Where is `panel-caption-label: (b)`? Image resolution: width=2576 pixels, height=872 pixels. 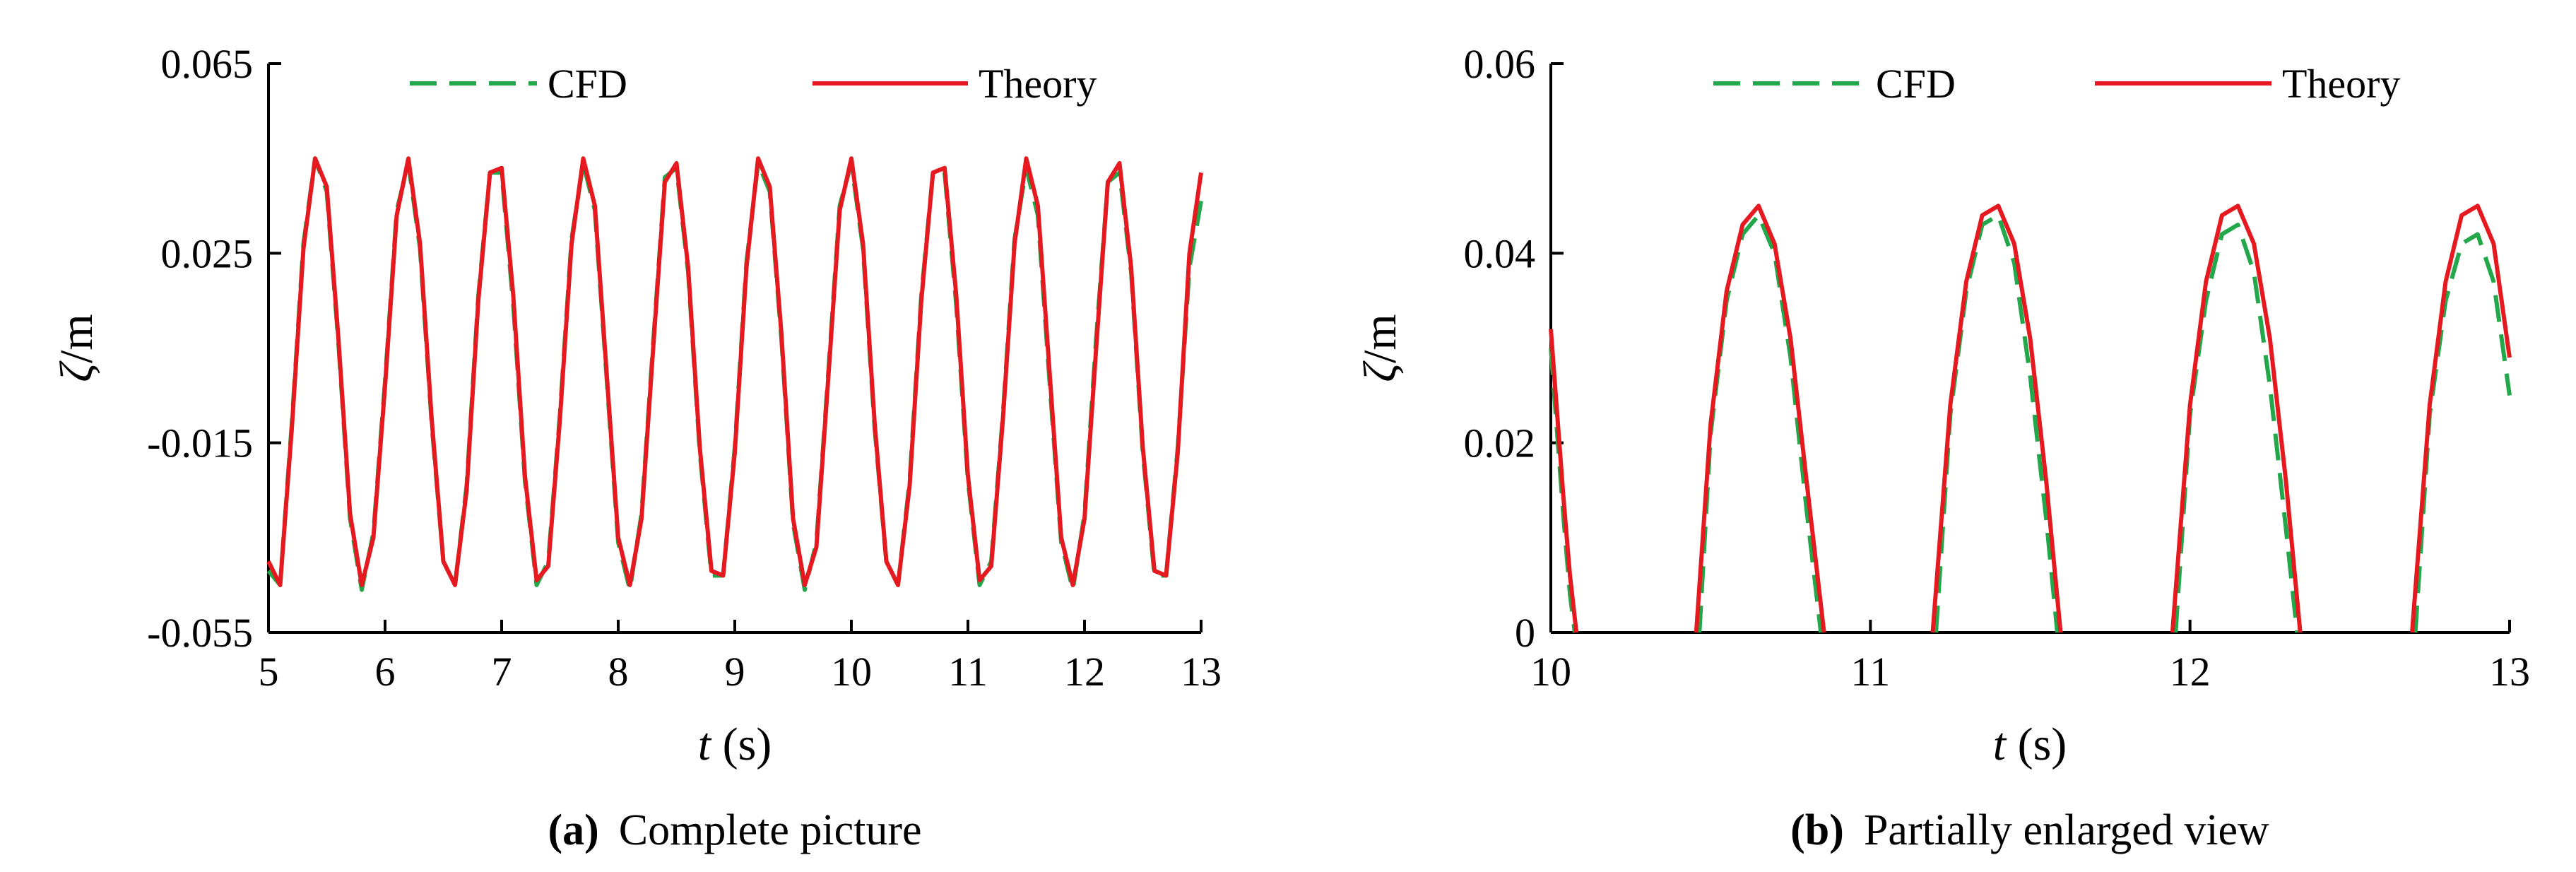
panel-caption-label: (b) is located at coordinates (1817, 830).